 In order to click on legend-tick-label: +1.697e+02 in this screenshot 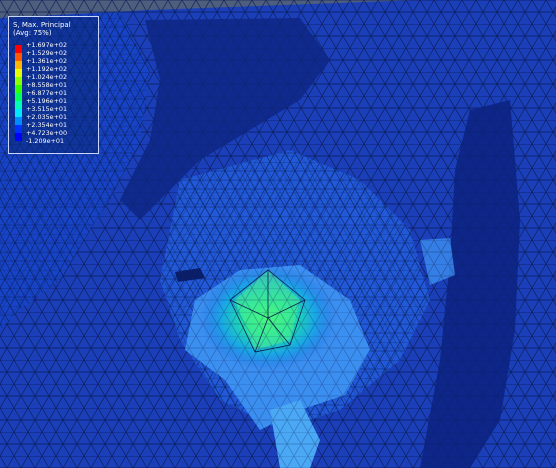, I will do `click(47, 45)`.